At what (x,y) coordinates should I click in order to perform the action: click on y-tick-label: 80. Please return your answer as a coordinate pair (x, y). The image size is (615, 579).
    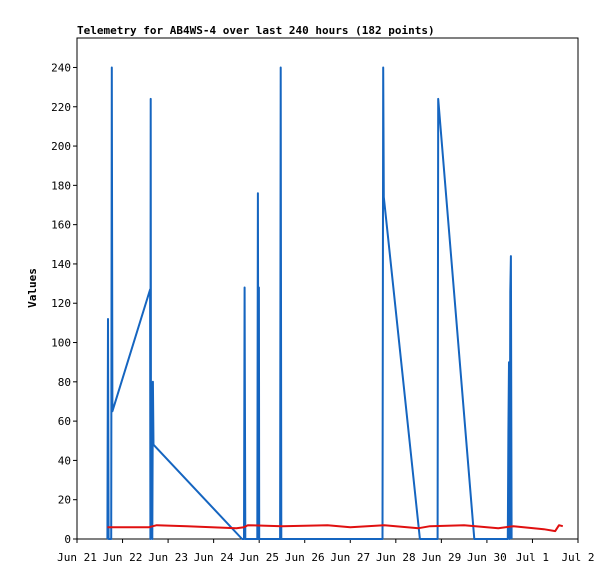
    Looking at the image, I should click on (64, 382).